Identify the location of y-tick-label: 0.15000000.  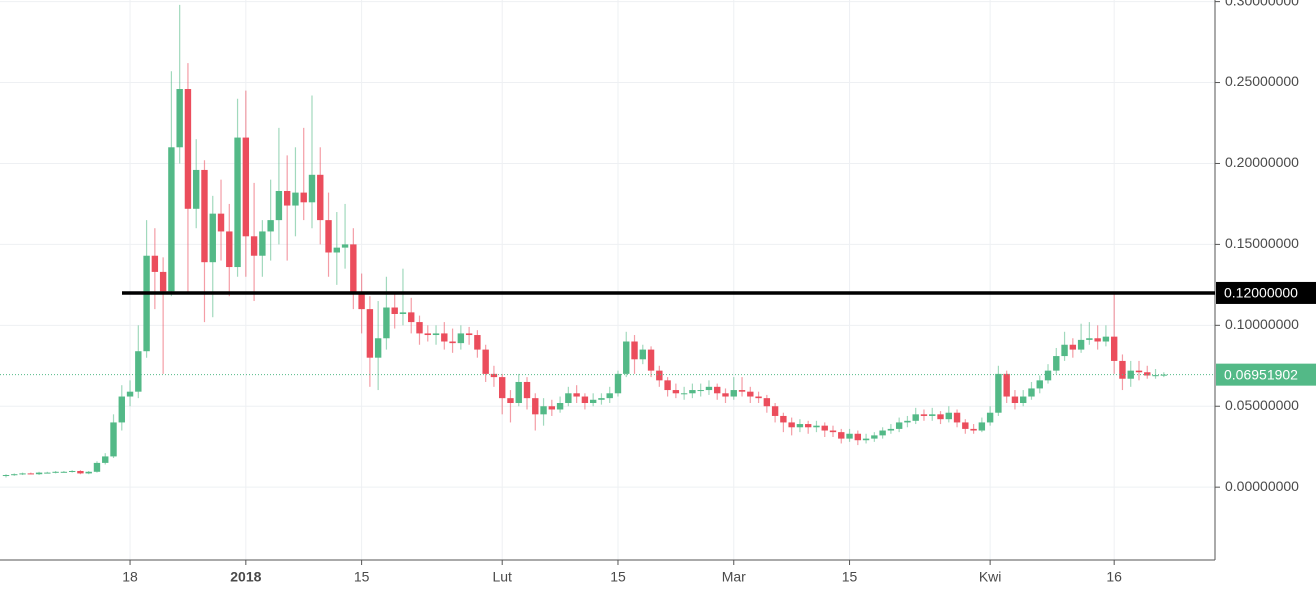
(1262, 243).